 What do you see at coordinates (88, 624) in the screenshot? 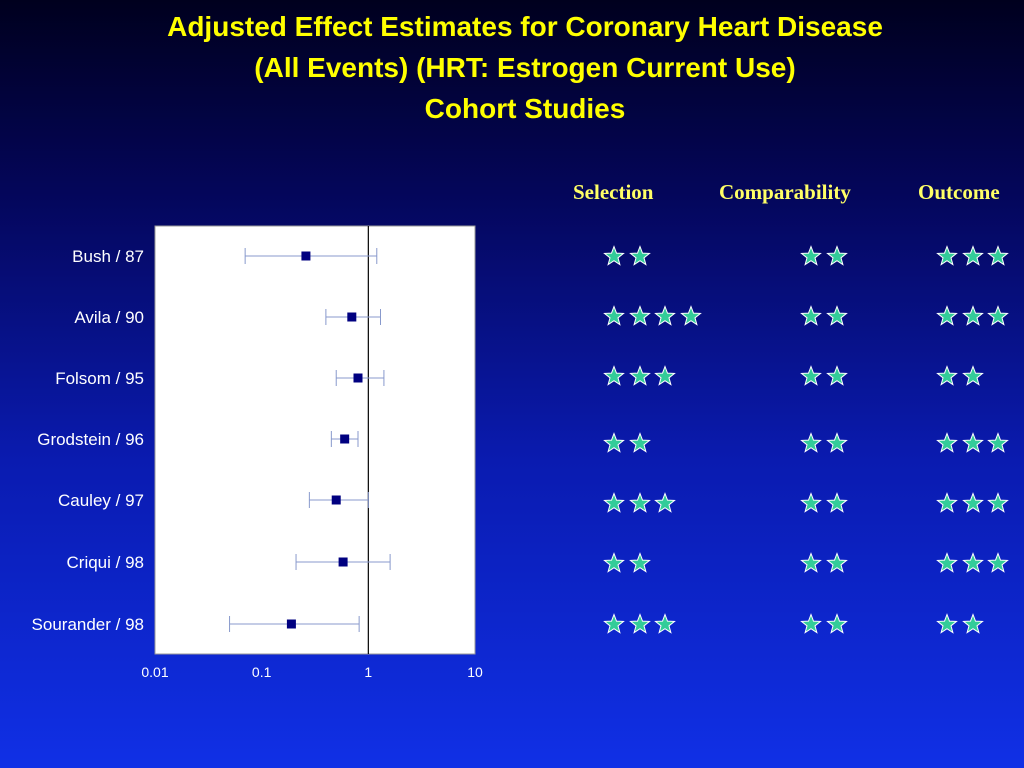
I see `study-label: Sourander / 98` at bounding box center [88, 624].